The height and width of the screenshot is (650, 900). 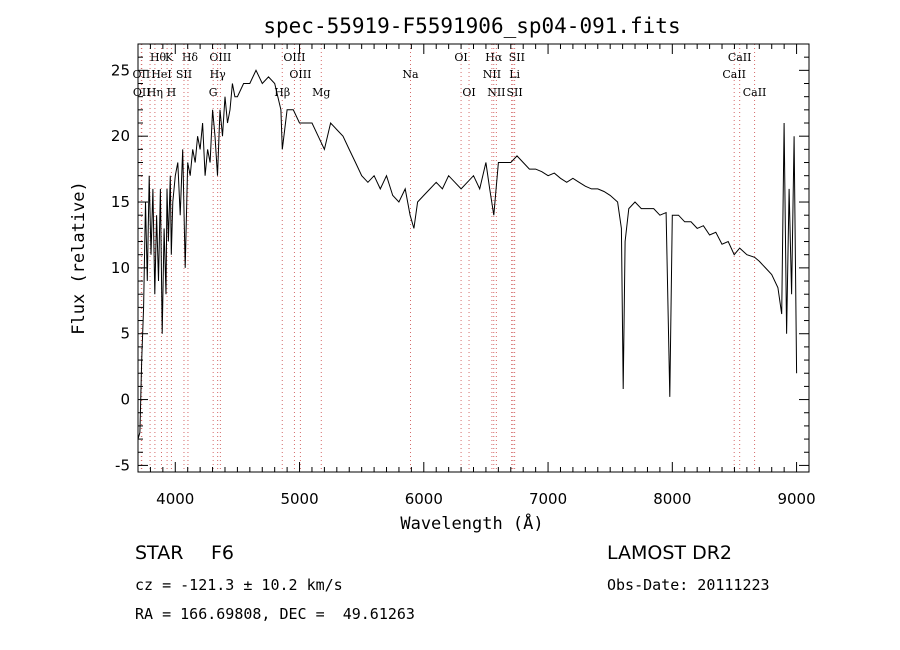 What do you see at coordinates (239, 585) in the screenshot?
I see `redshift-velocity: cz = -121.3 ± 10.2 km/s` at bounding box center [239, 585].